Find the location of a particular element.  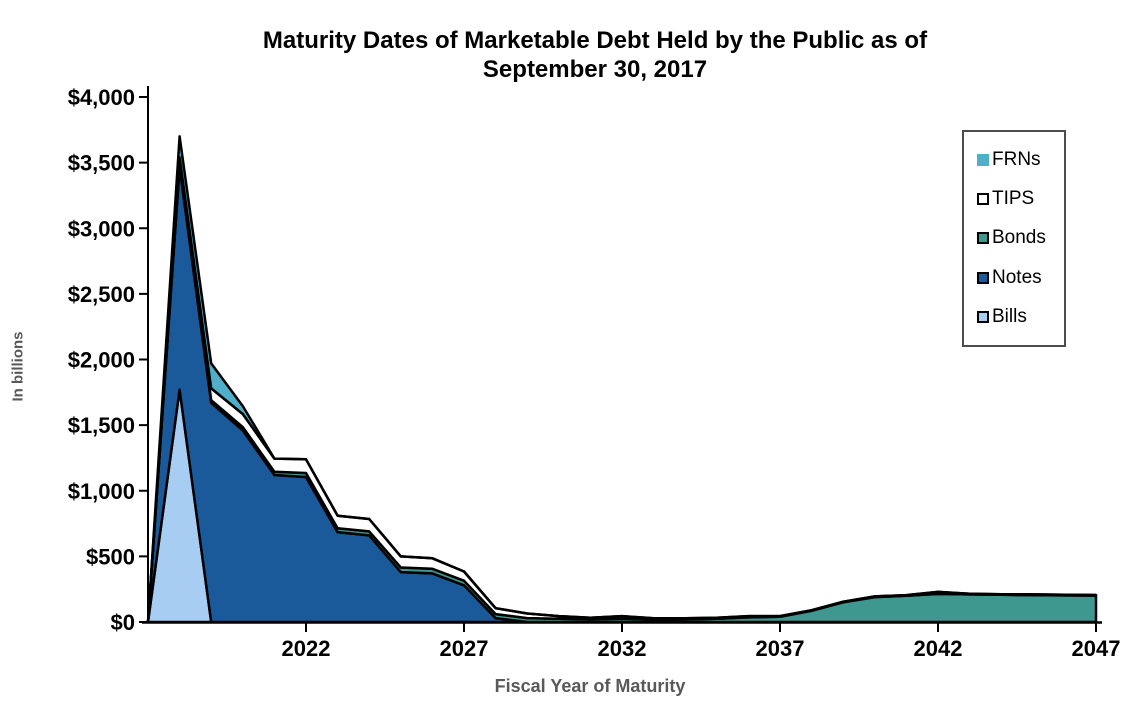

legend-item-bonds: Bonds is located at coordinates (1020, 238).